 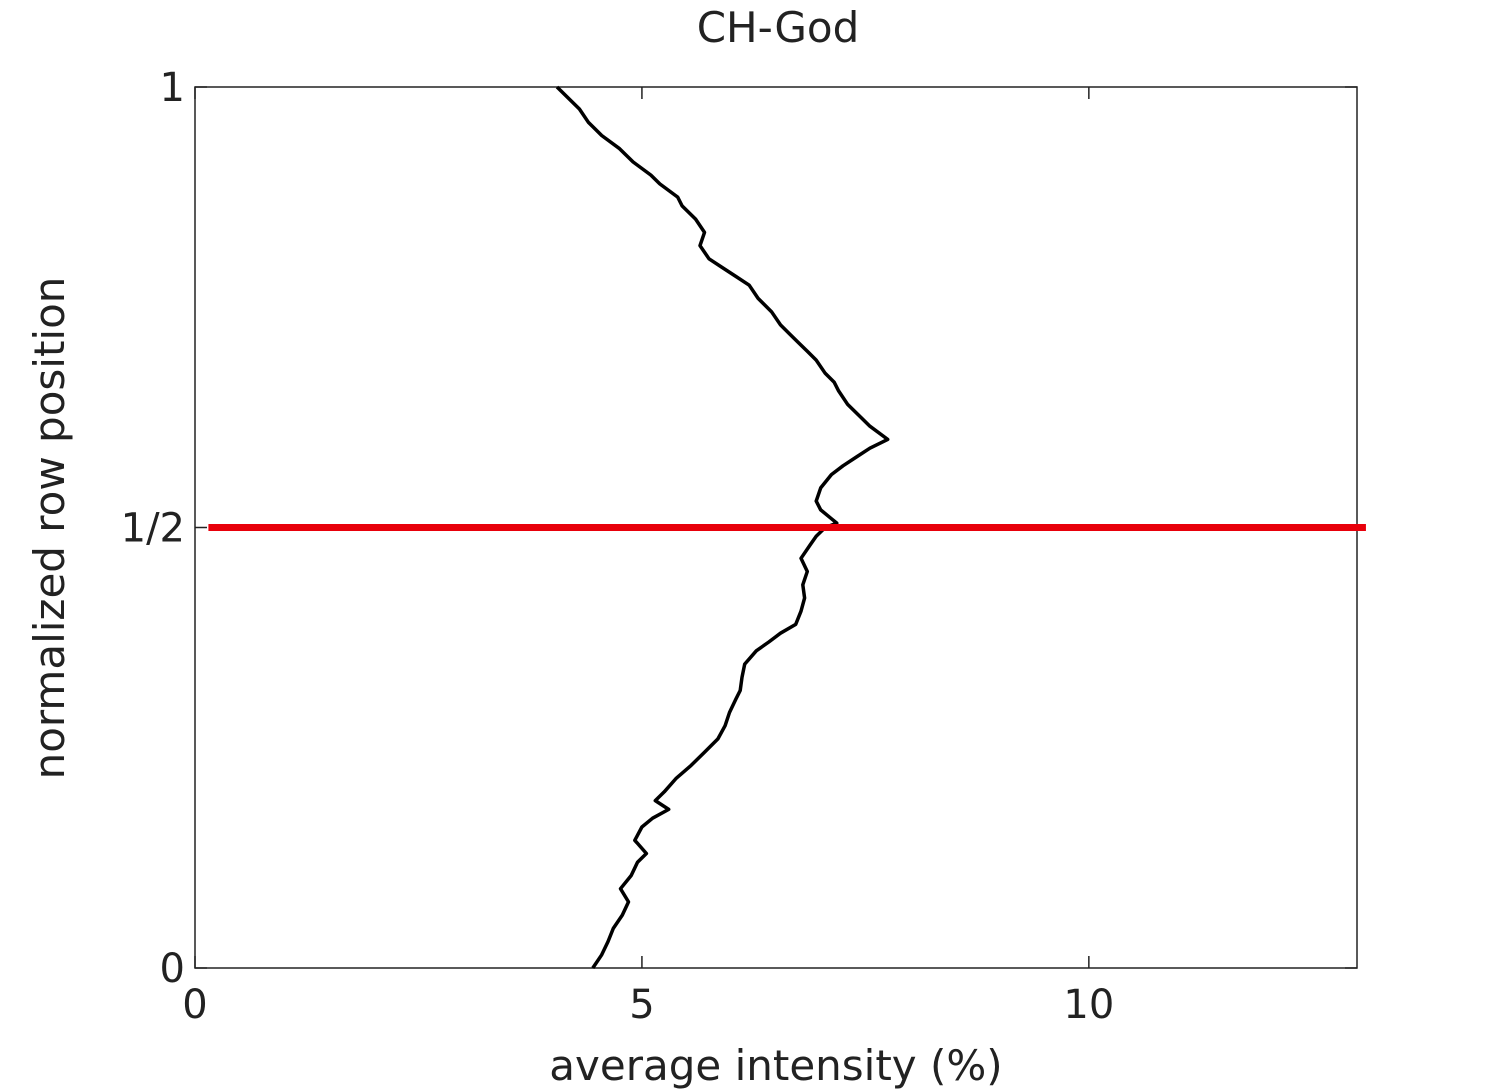 What do you see at coordinates (49, 528) in the screenshot?
I see `y-axis-title: normalized row position` at bounding box center [49, 528].